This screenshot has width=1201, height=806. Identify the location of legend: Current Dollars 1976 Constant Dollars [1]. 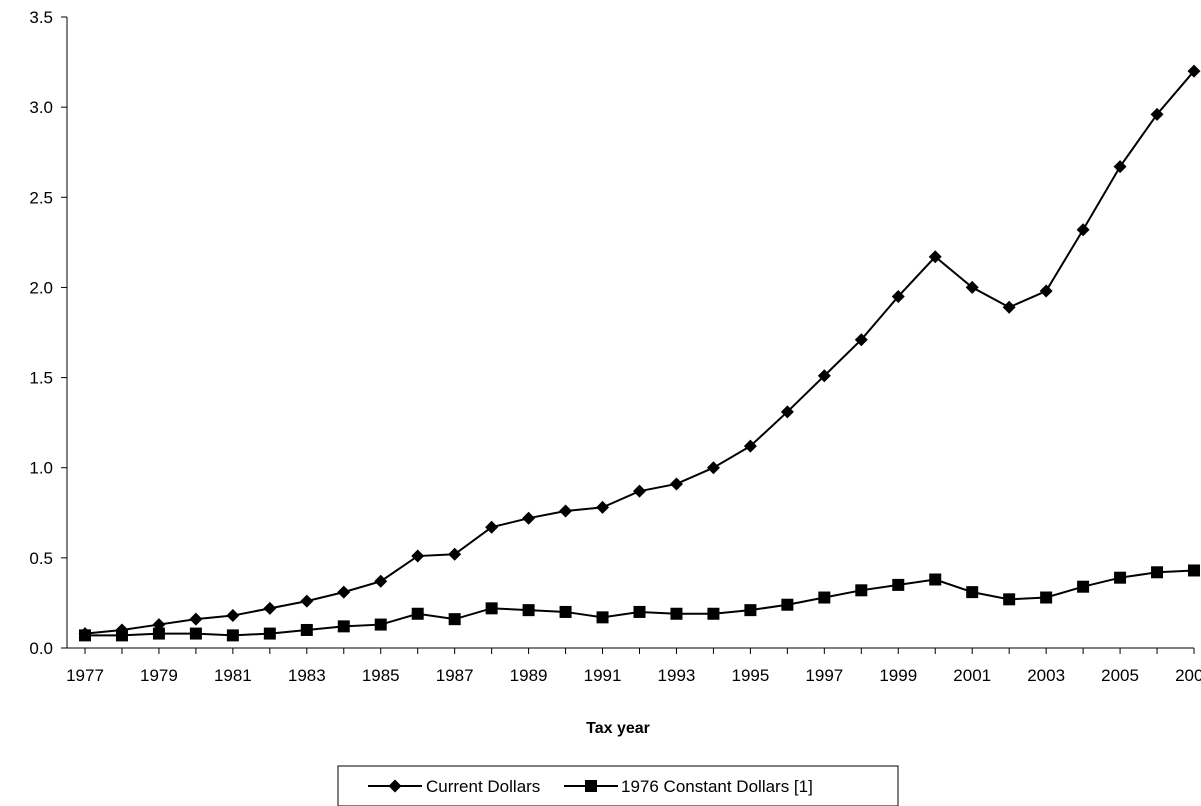
(618, 785).